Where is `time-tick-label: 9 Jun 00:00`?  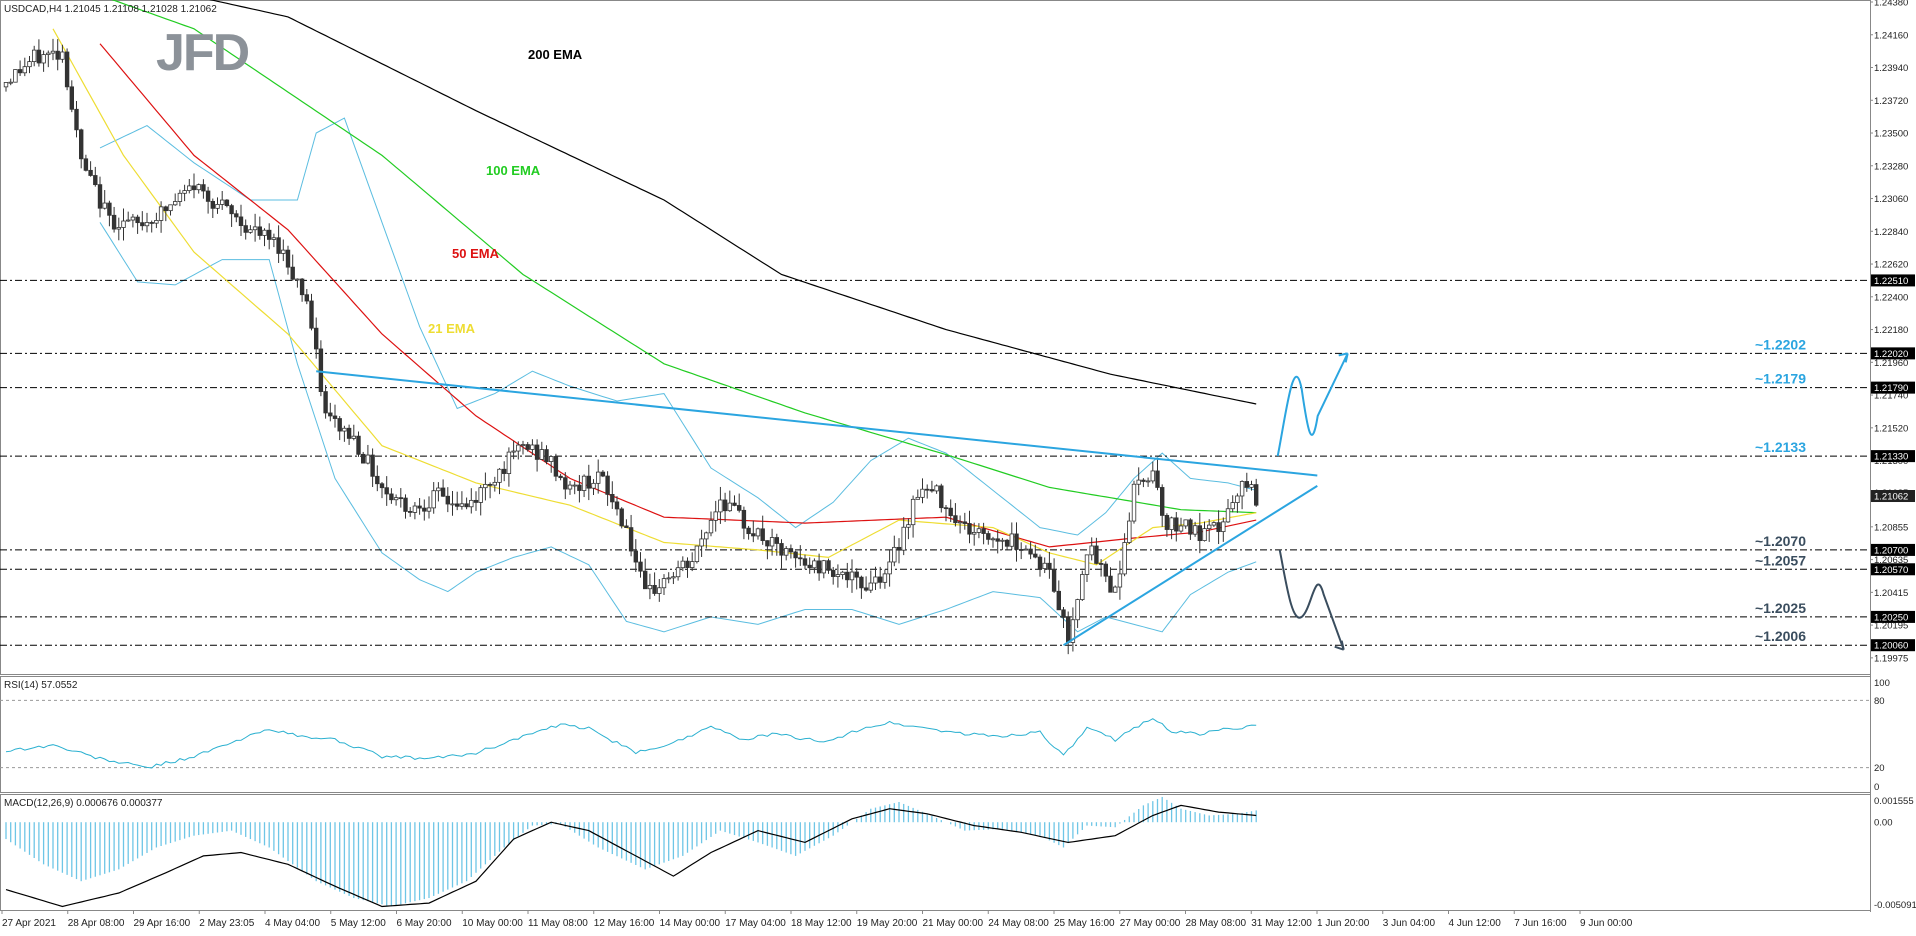
time-tick-label: 9 Jun 00:00 is located at coordinates (1606, 923).